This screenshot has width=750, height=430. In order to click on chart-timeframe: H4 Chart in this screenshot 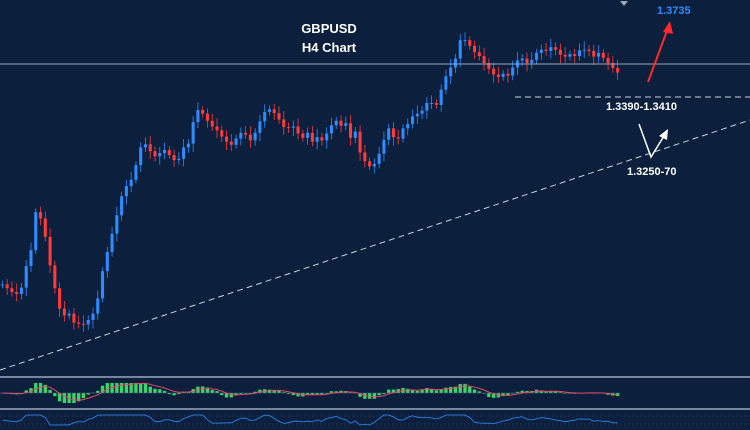, I will do `click(329, 47)`.